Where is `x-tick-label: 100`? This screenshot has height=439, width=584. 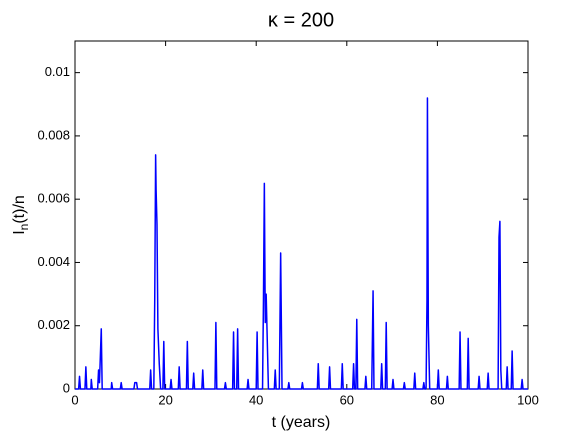
x-tick-label: 100 is located at coordinates (528, 399).